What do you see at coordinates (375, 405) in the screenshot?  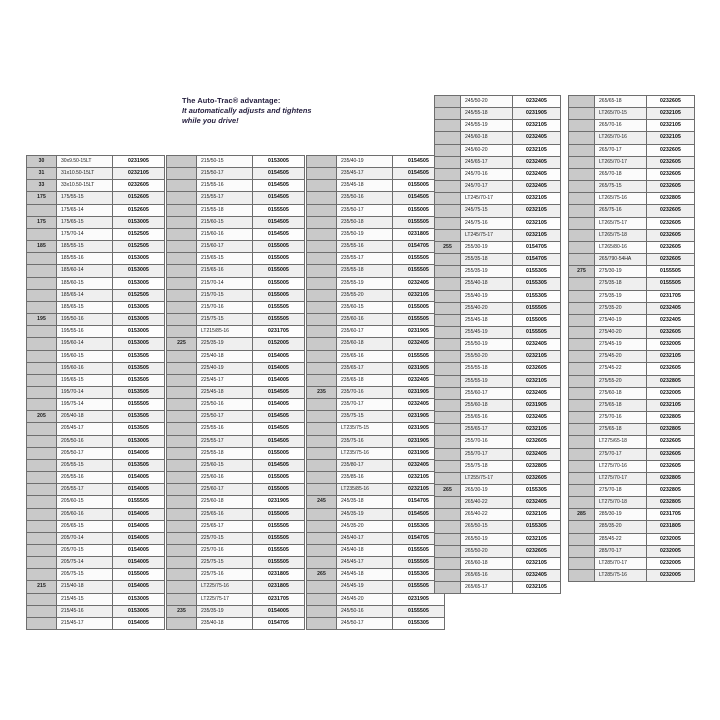 I see `table-row: 235/70-17 0232405` at bounding box center [375, 405].